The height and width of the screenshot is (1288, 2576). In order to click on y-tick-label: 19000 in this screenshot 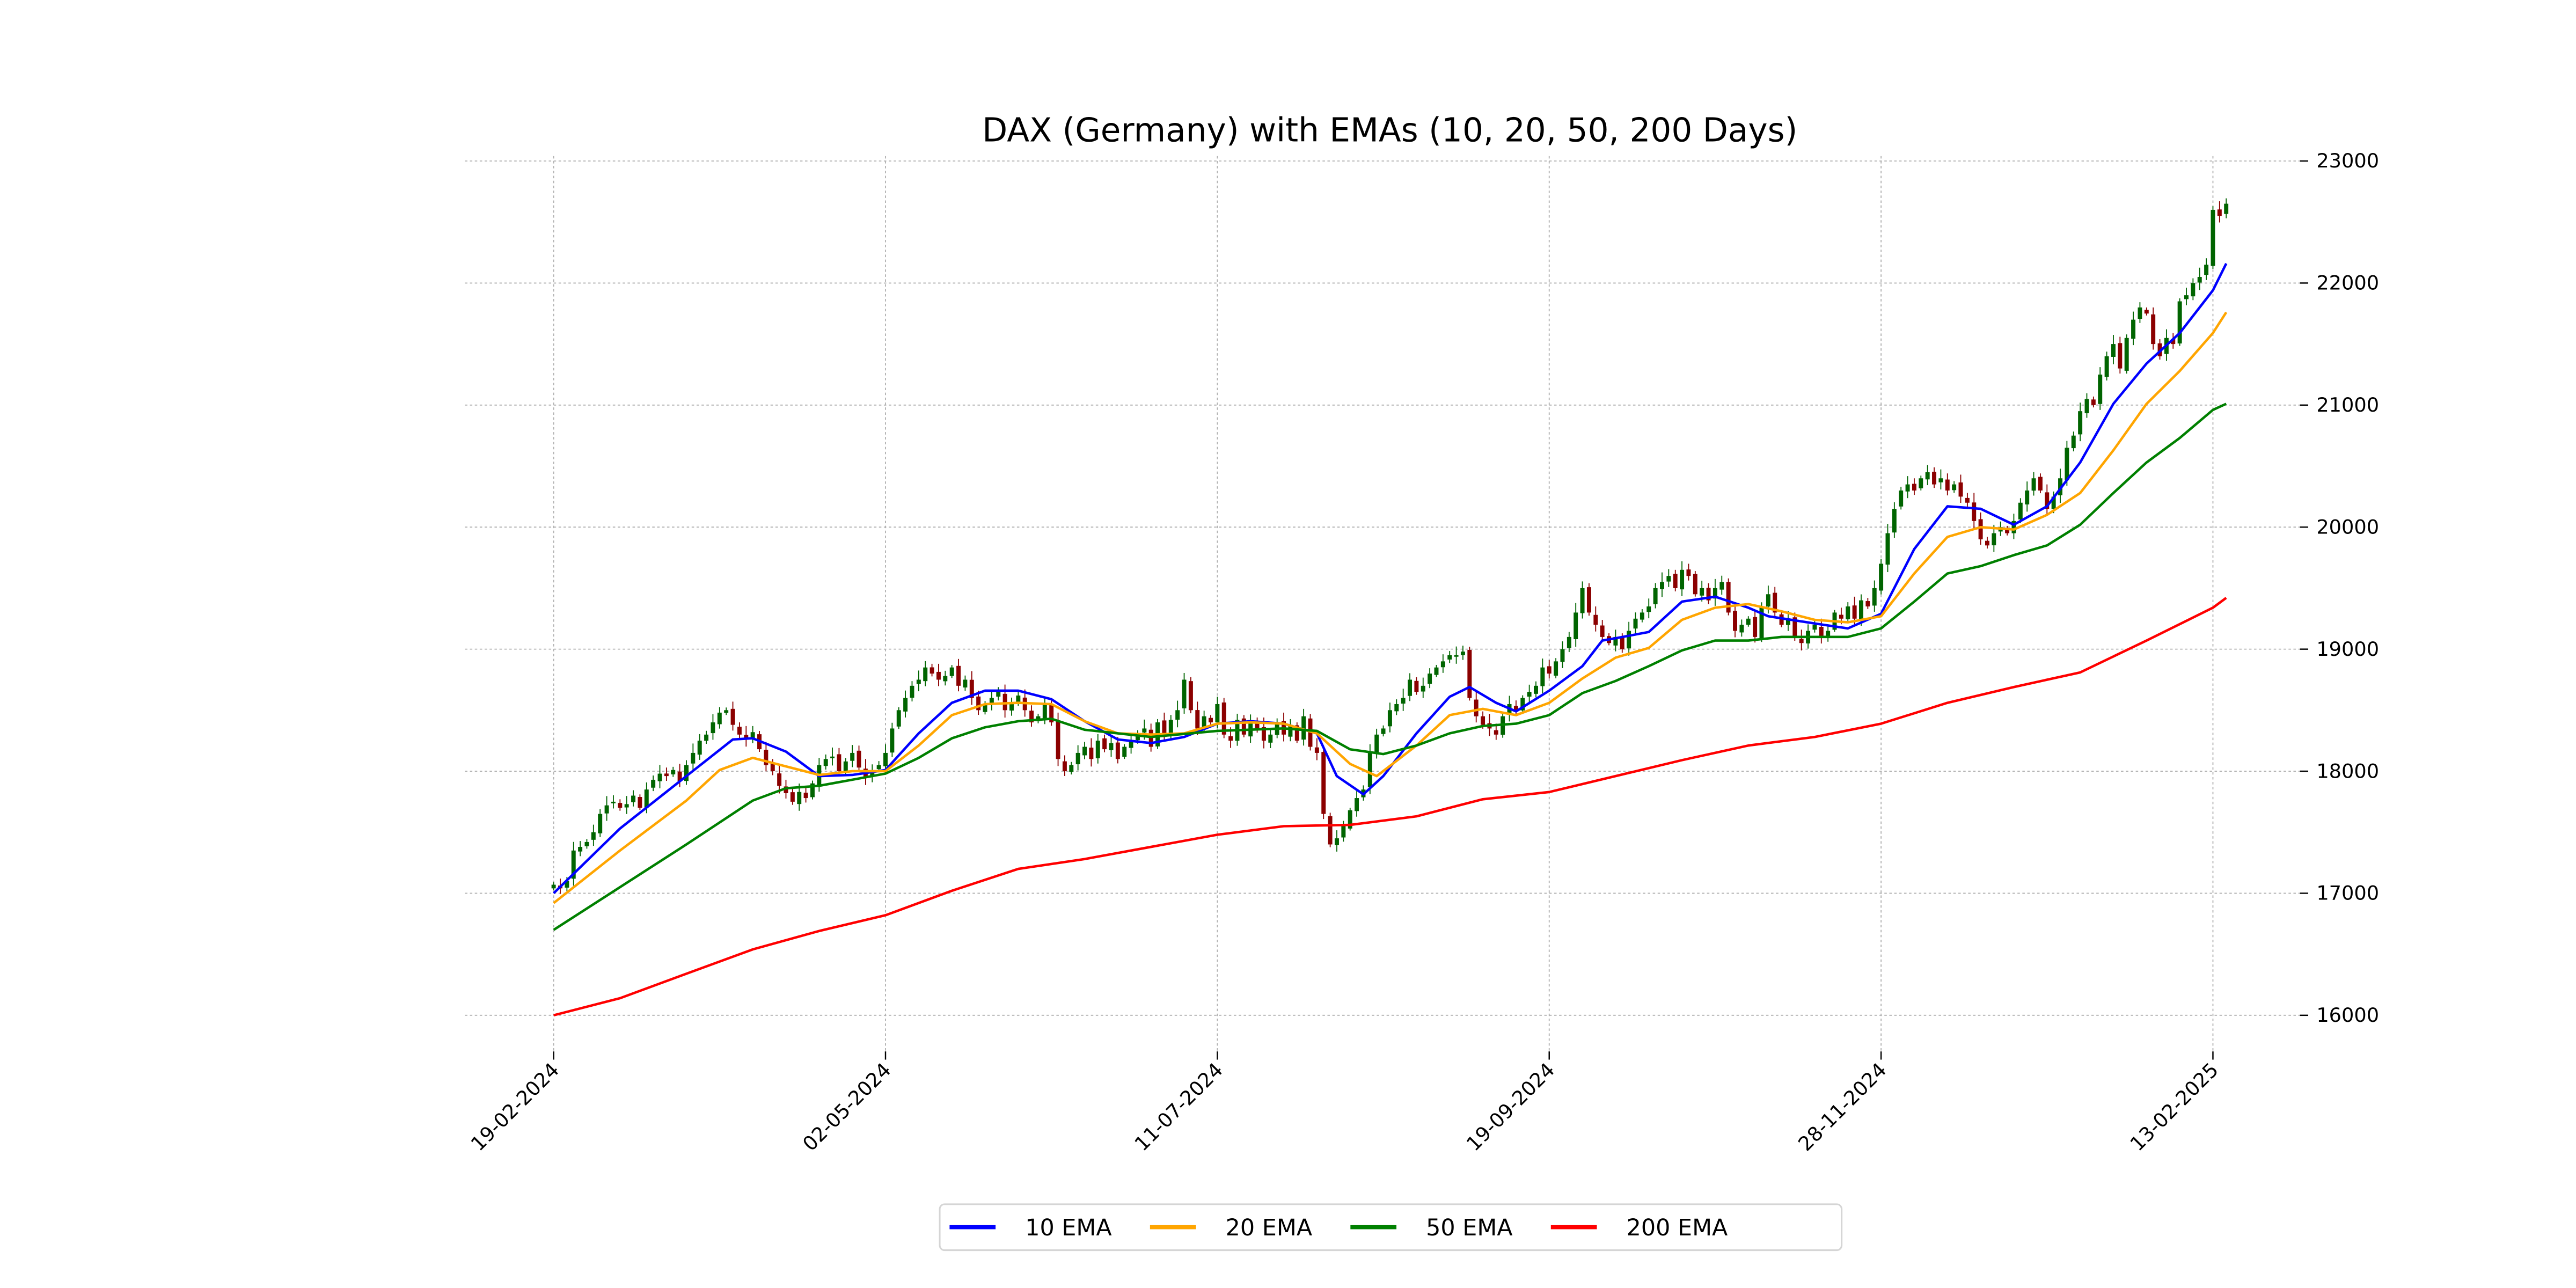, I will do `click(2347, 649)`.